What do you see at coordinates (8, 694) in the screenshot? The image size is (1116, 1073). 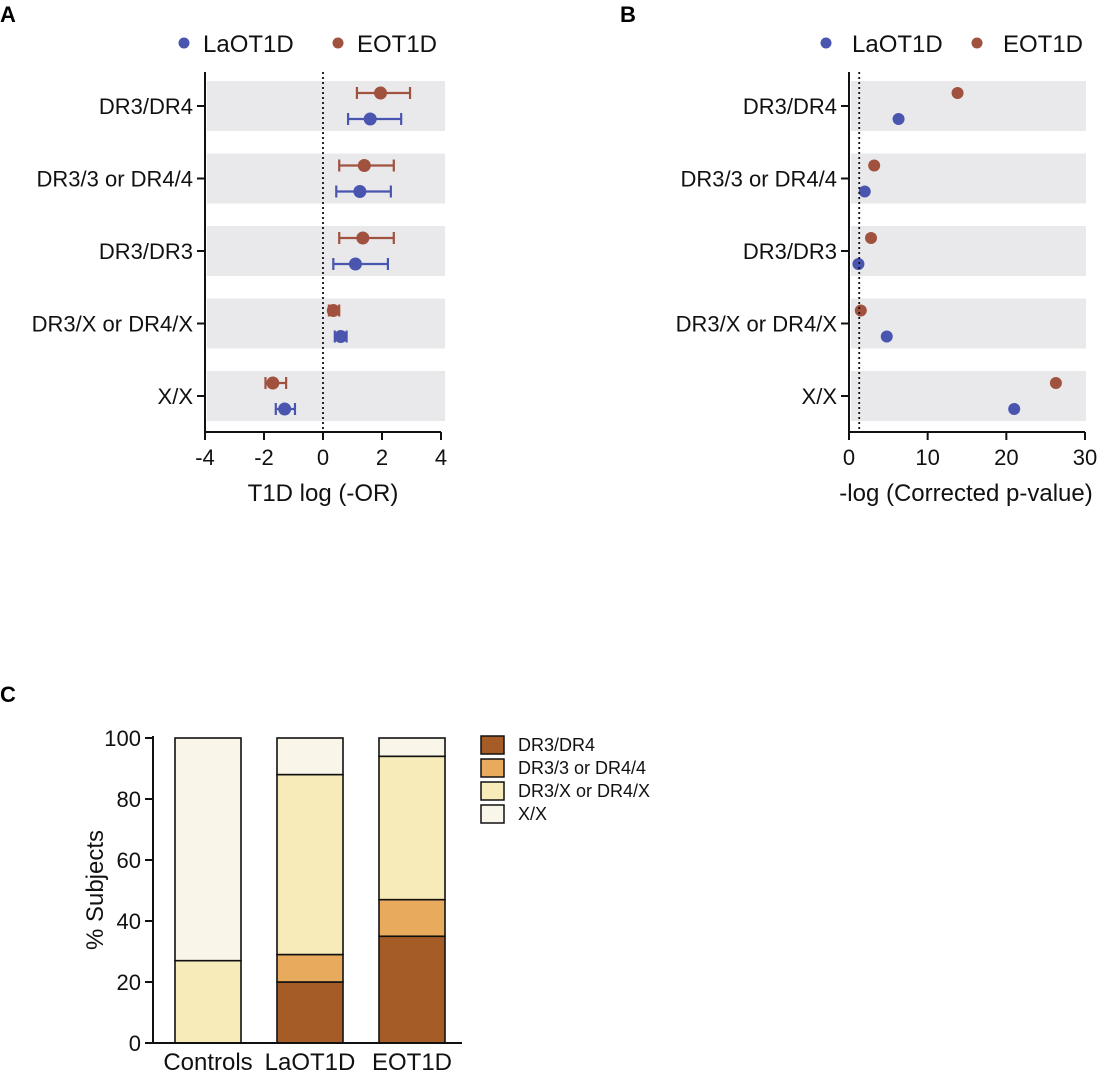 I see `panel-label-c: C` at bounding box center [8, 694].